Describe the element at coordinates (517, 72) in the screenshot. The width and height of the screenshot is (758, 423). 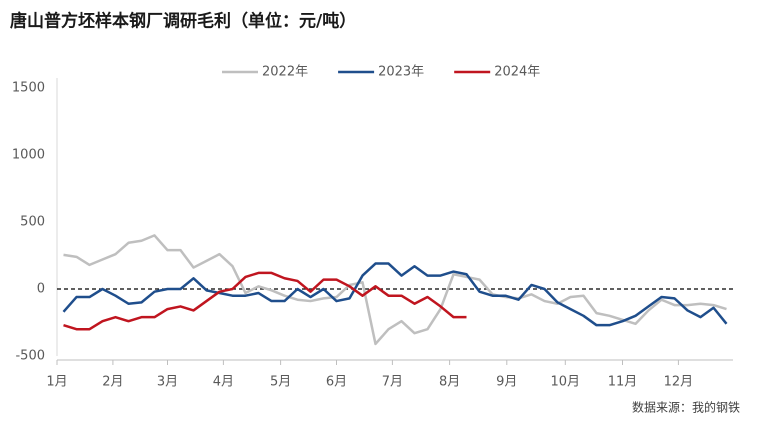
I see `legend-label: 2024年` at that location.